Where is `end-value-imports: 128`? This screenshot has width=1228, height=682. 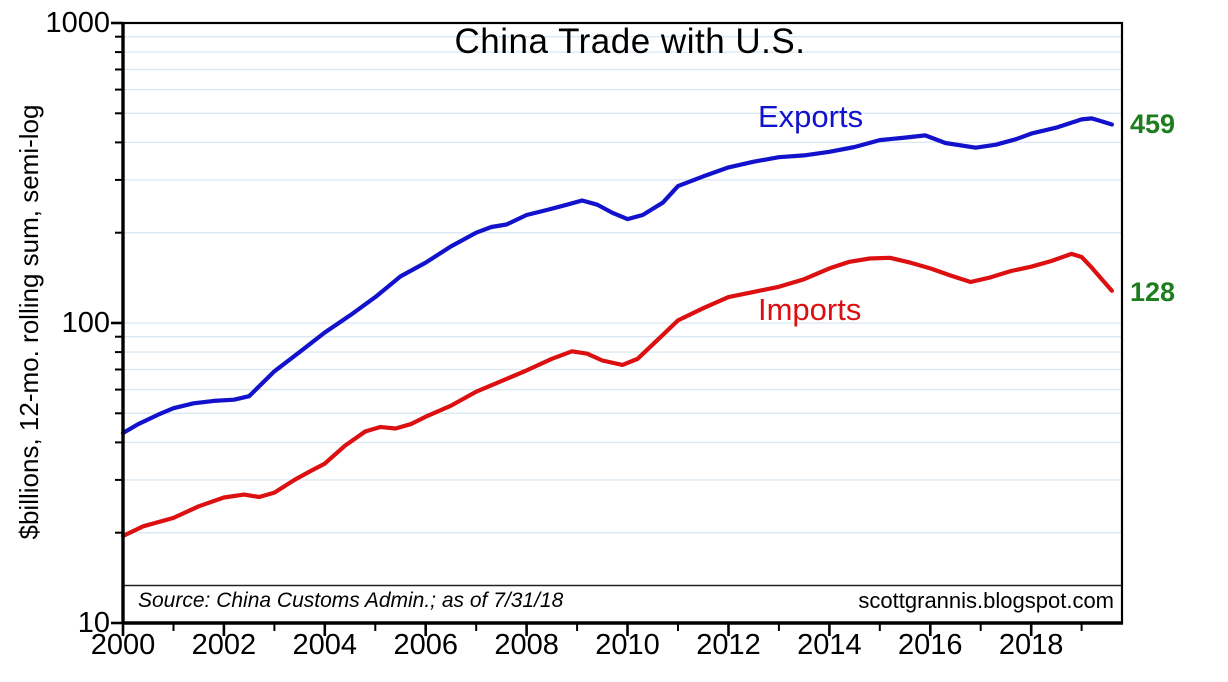
end-value-imports: 128 is located at coordinates (1153, 292).